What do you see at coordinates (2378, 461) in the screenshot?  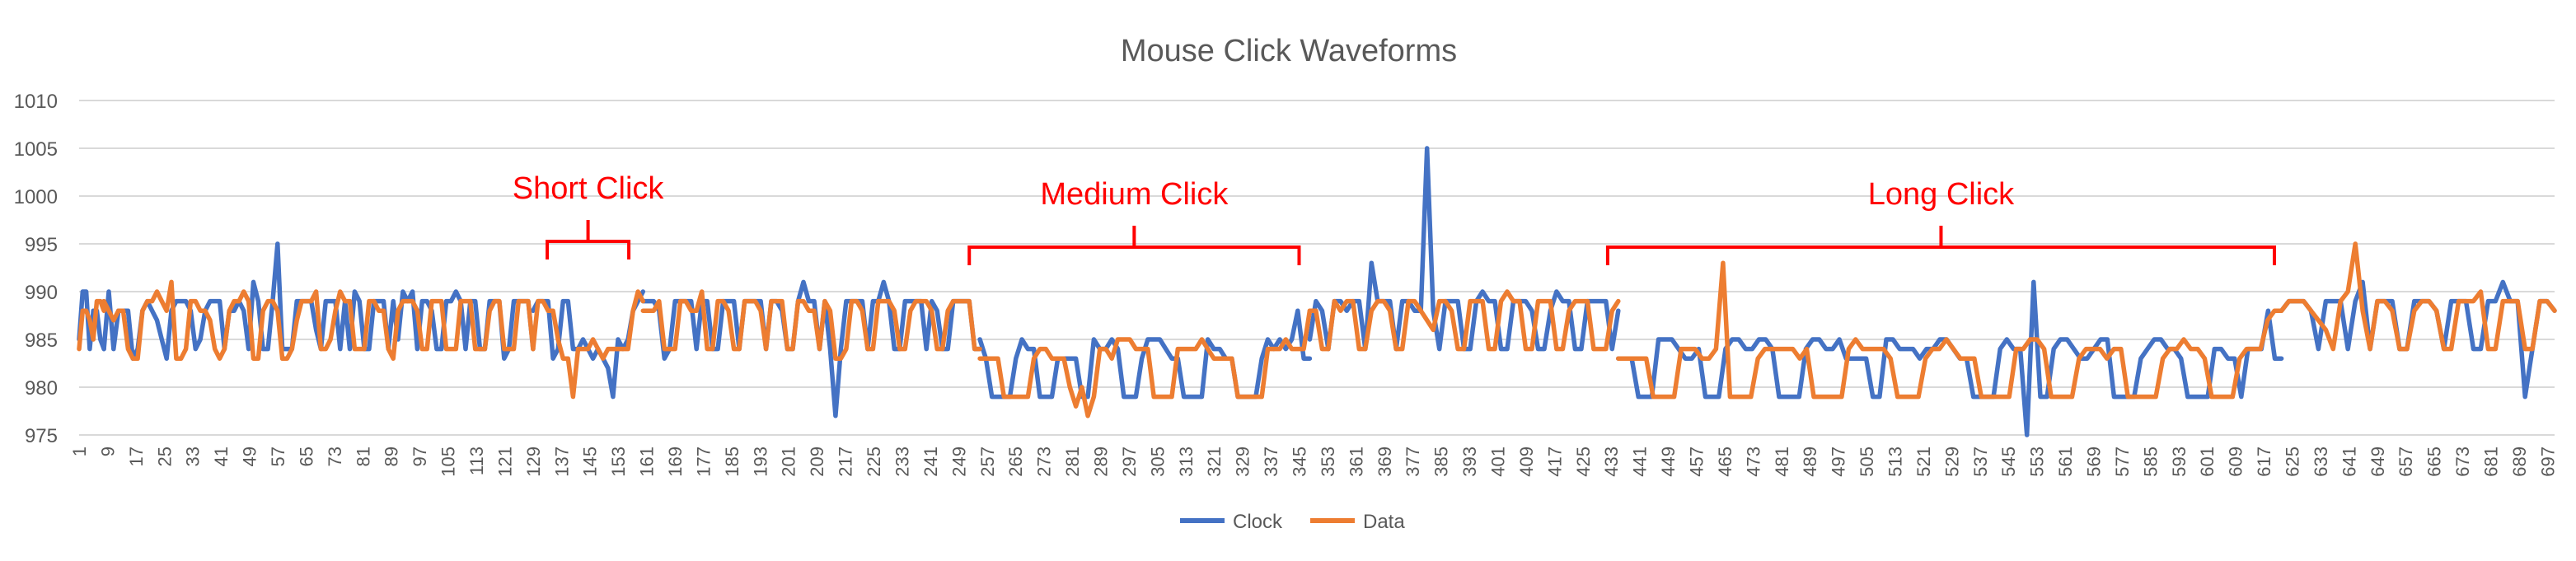 I see `x-tick-label: 649` at bounding box center [2378, 461].